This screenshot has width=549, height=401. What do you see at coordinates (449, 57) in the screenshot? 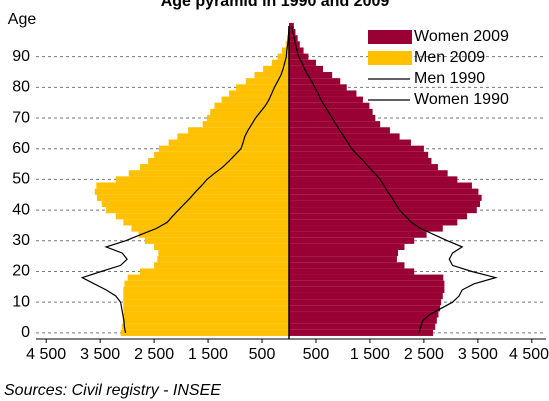
I see `legend-label: Men 2009` at bounding box center [449, 57].